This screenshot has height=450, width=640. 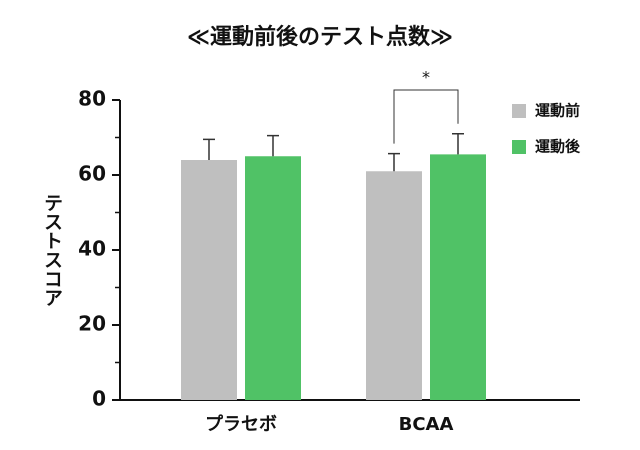 I want to click on y-tick-label: 60, so click(x=92, y=174).